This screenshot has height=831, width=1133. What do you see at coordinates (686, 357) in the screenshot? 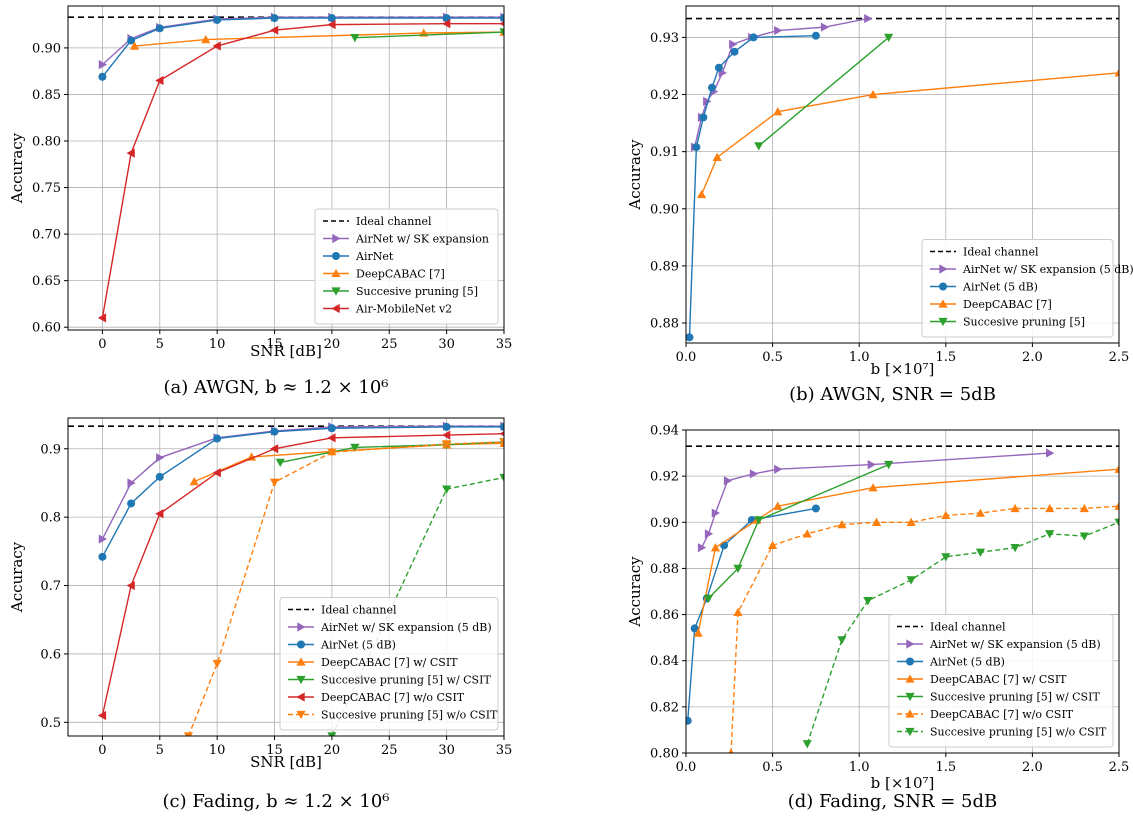
I see `x-tick-label: 0.0` at bounding box center [686, 357].